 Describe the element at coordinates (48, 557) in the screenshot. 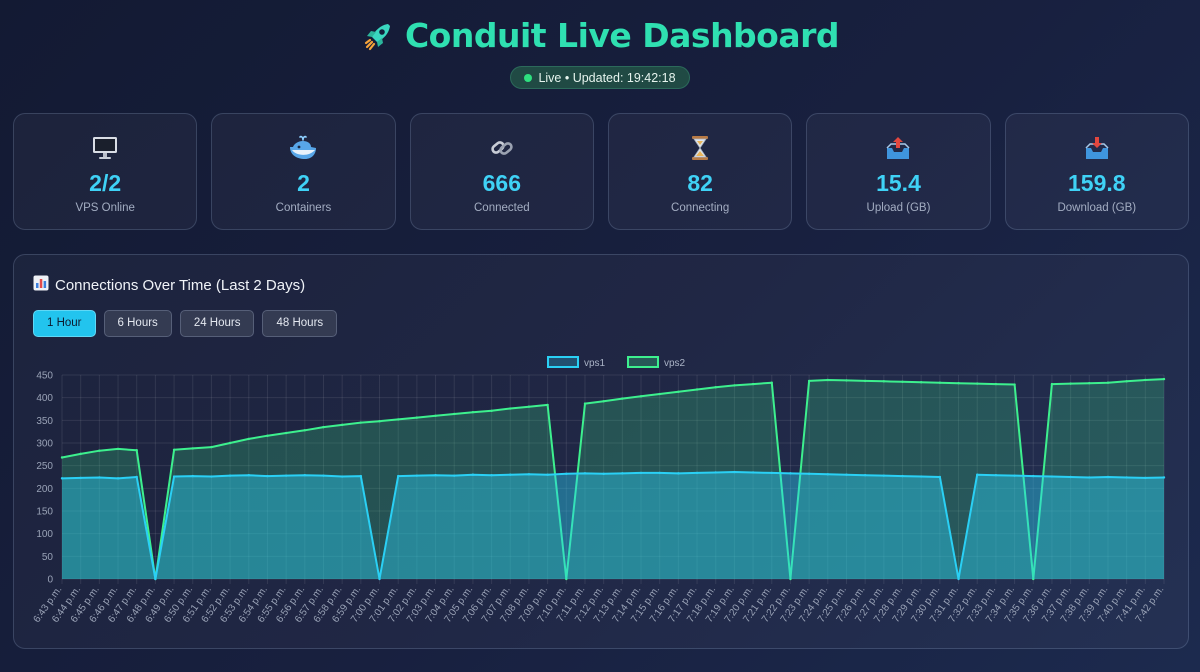

I see `y-tick-label: 50` at that location.